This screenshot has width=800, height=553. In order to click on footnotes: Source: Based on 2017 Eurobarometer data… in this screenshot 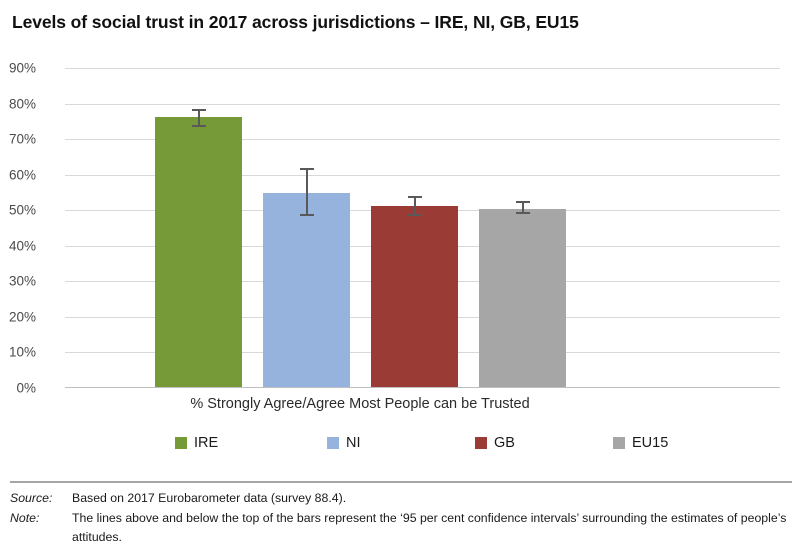, I will do `click(401, 518)`.